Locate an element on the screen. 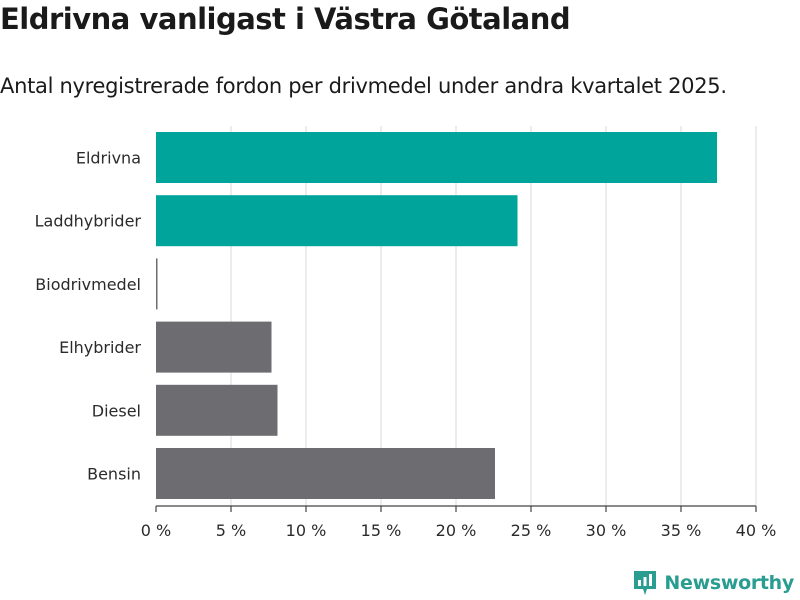  x-tick-label: 10 % is located at coordinates (306, 530).